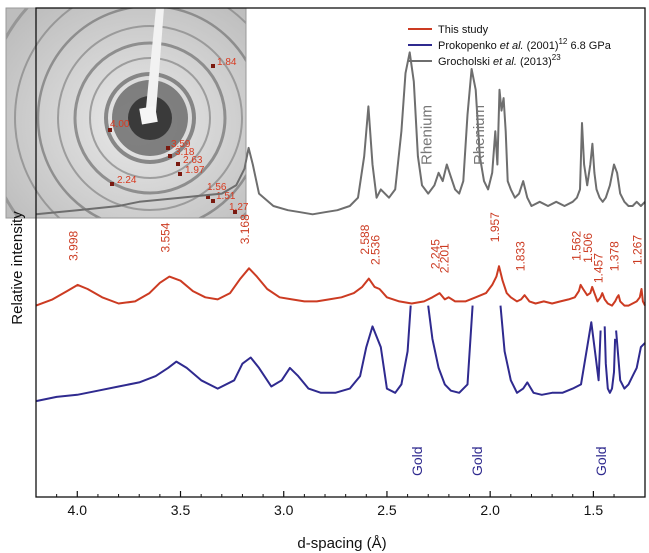 This screenshot has width=649, height=553. Describe the element at coordinates (245, 229) in the screenshot. I see `peak-label: 3.168` at that location.